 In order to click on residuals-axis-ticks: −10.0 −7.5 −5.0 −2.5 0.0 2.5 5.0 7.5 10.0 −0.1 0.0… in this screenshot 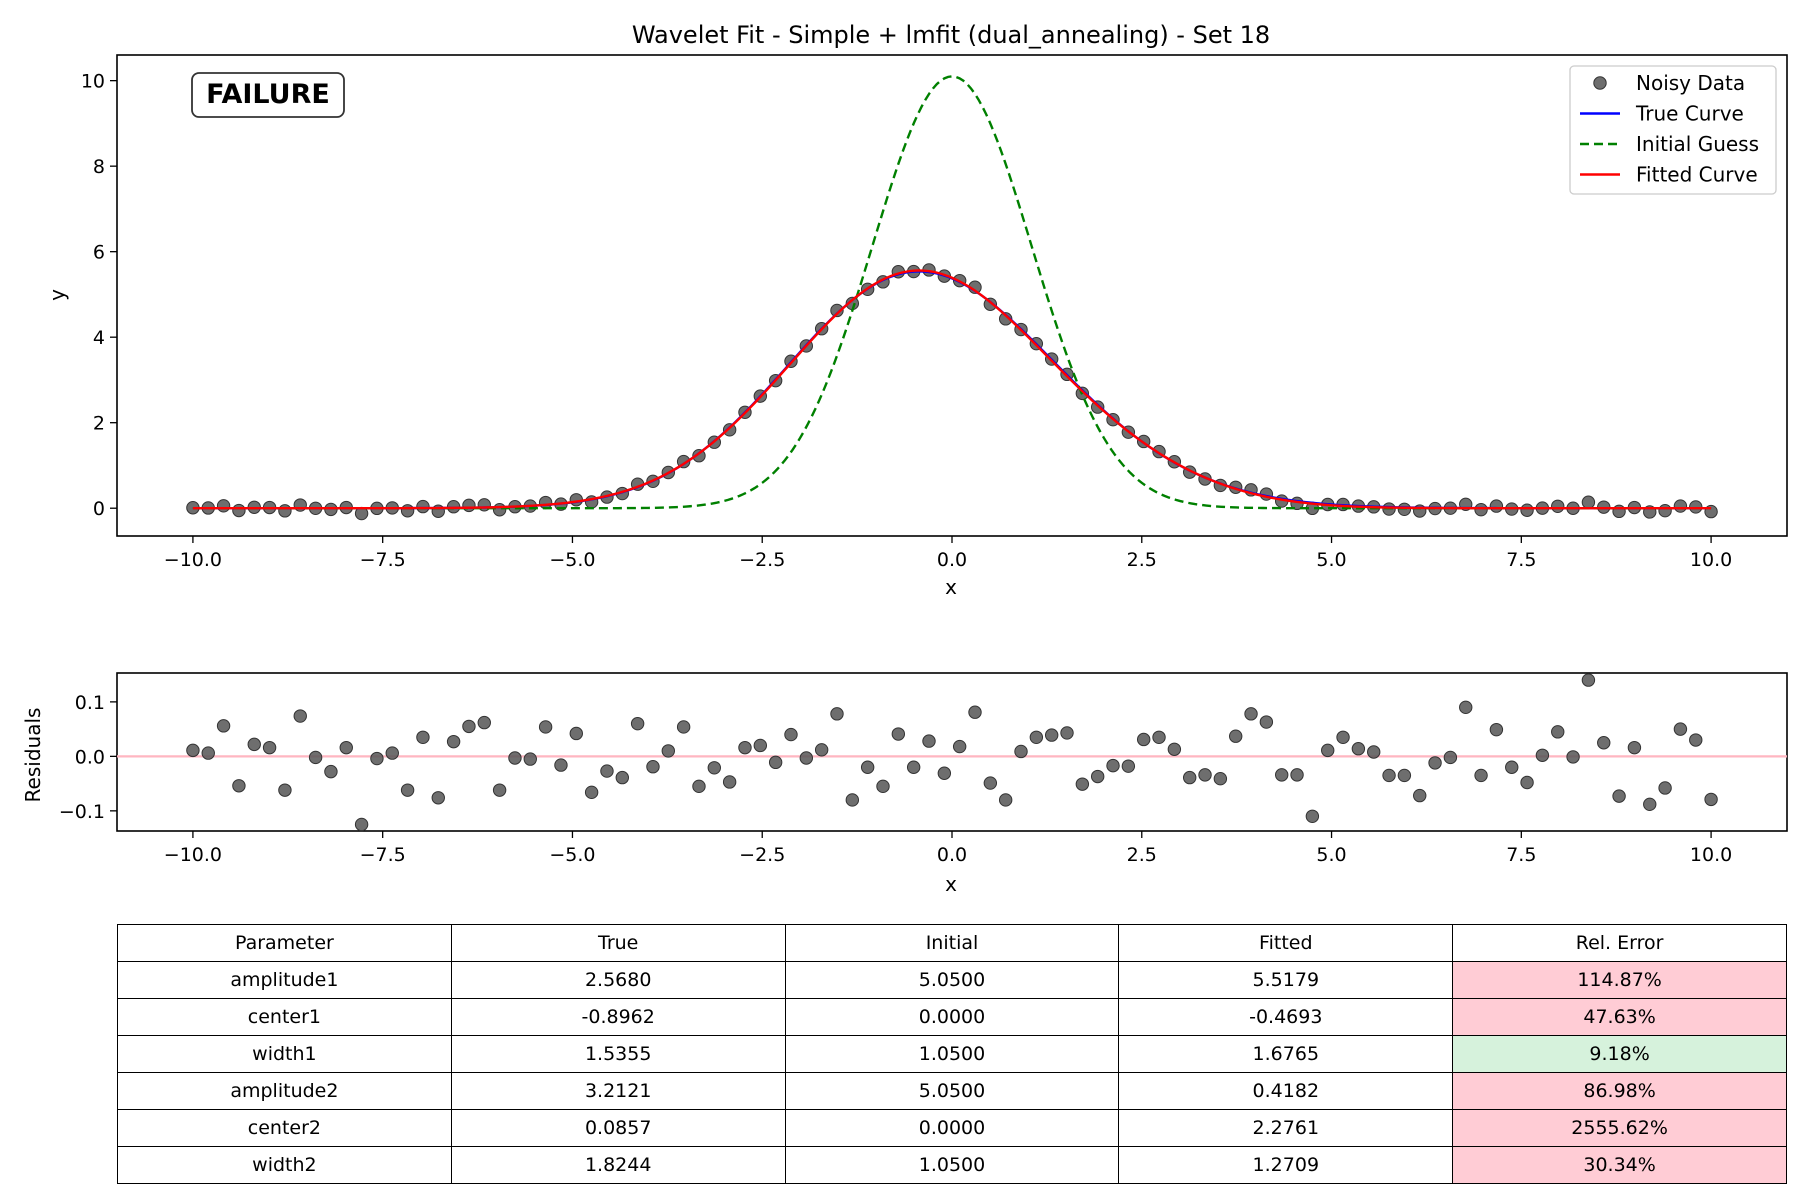, I will do `click(895, 779)`.